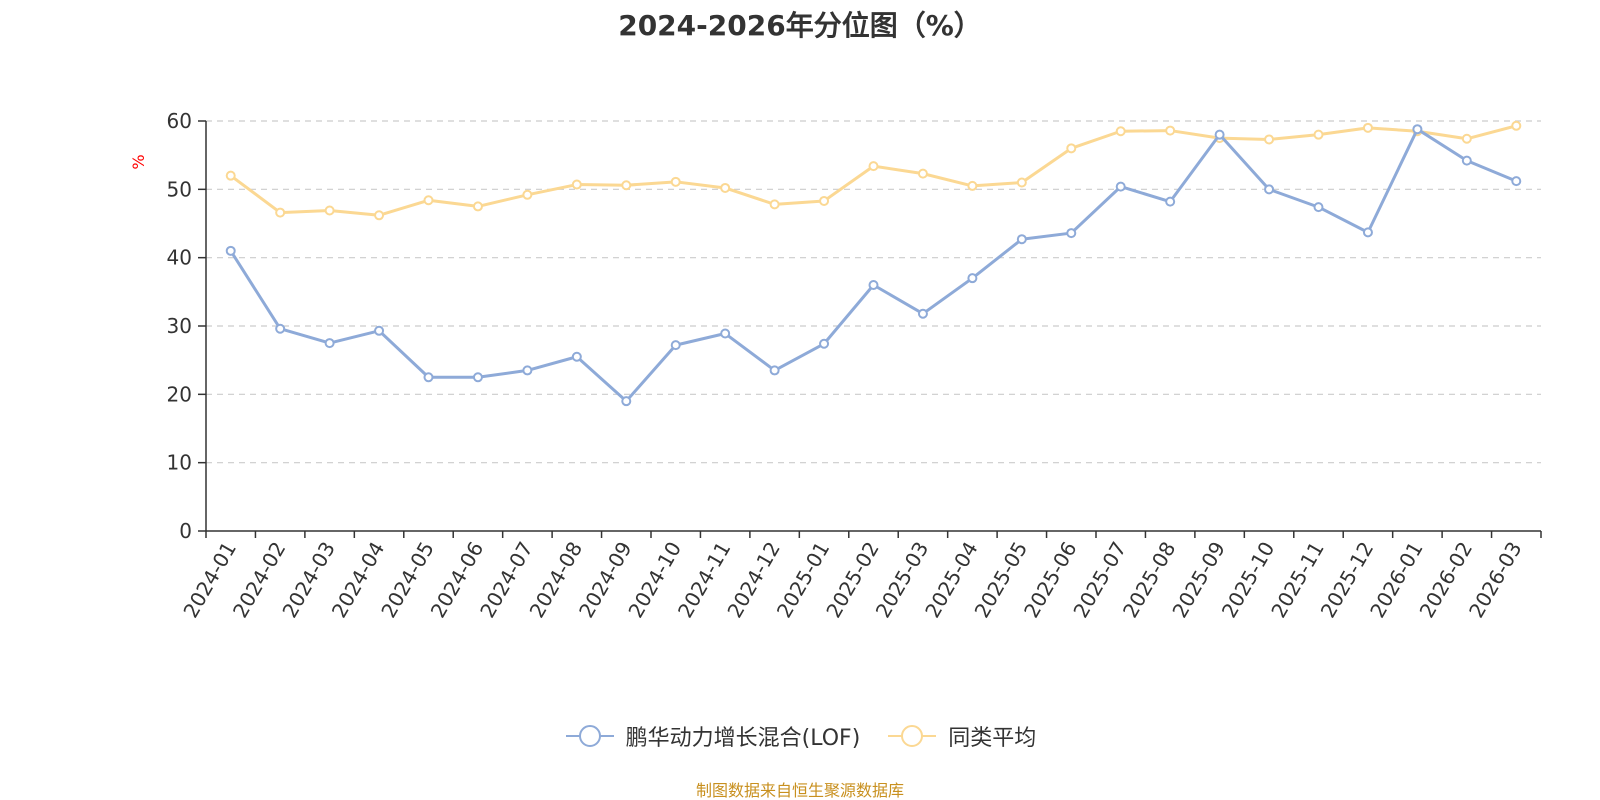  I want to click on y-tick-label: 0, so click(185, 531).